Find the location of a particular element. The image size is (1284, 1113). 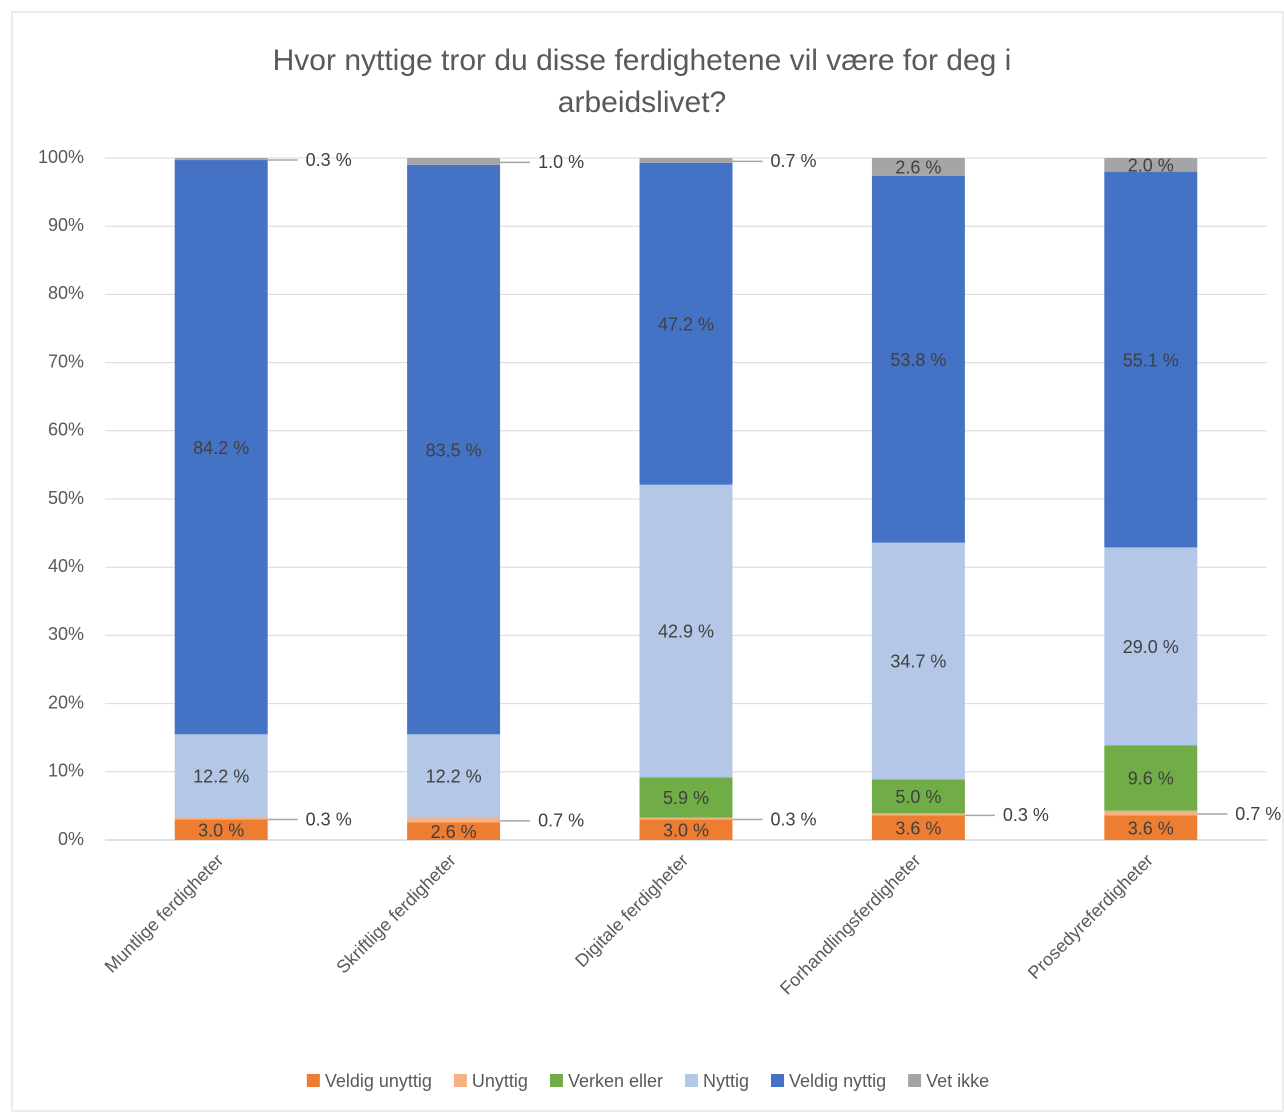

y-tick-label: 40% is located at coordinates (66, 566).